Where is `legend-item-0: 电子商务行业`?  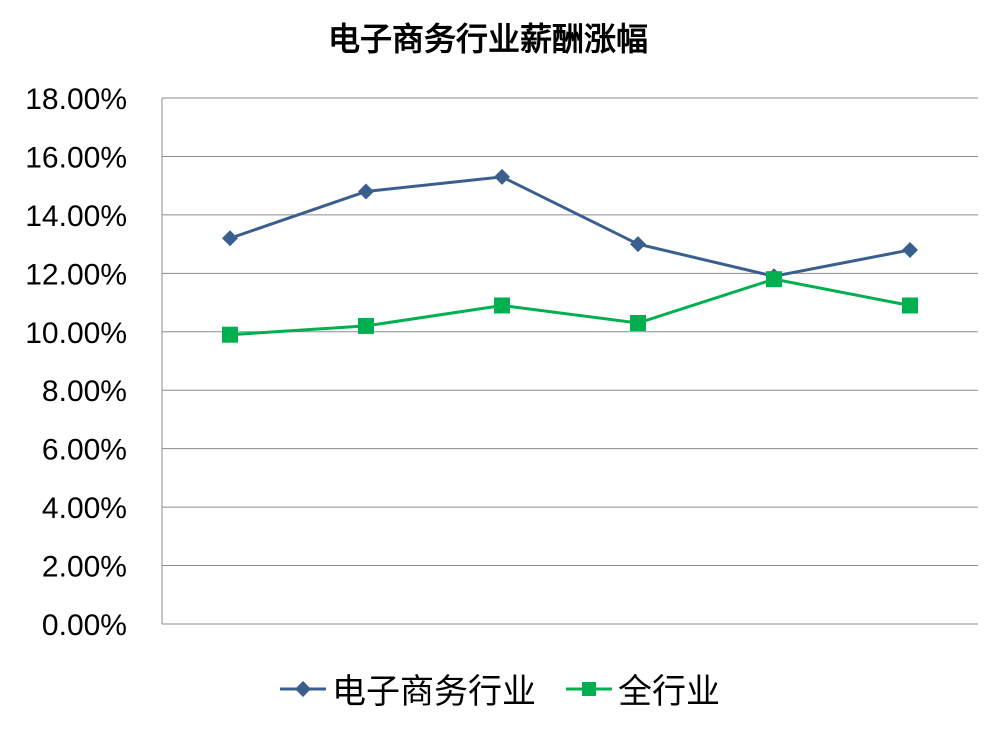
legend-item-0: 电子商务行业 is located at coordinates (408, 688).